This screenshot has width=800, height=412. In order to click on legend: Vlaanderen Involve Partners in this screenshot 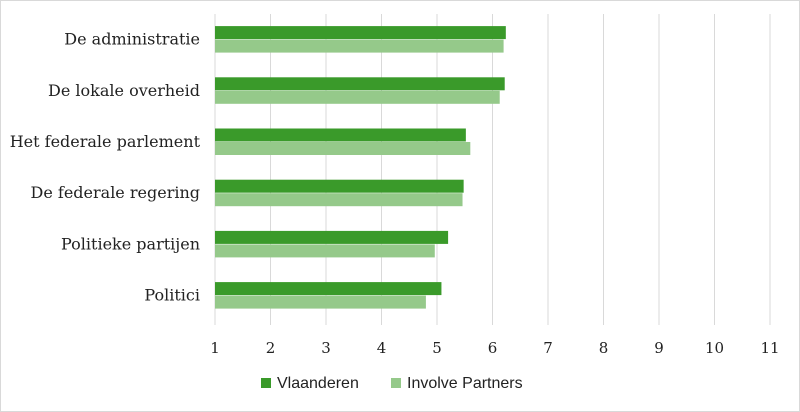, I will do `click(392, 383)`.